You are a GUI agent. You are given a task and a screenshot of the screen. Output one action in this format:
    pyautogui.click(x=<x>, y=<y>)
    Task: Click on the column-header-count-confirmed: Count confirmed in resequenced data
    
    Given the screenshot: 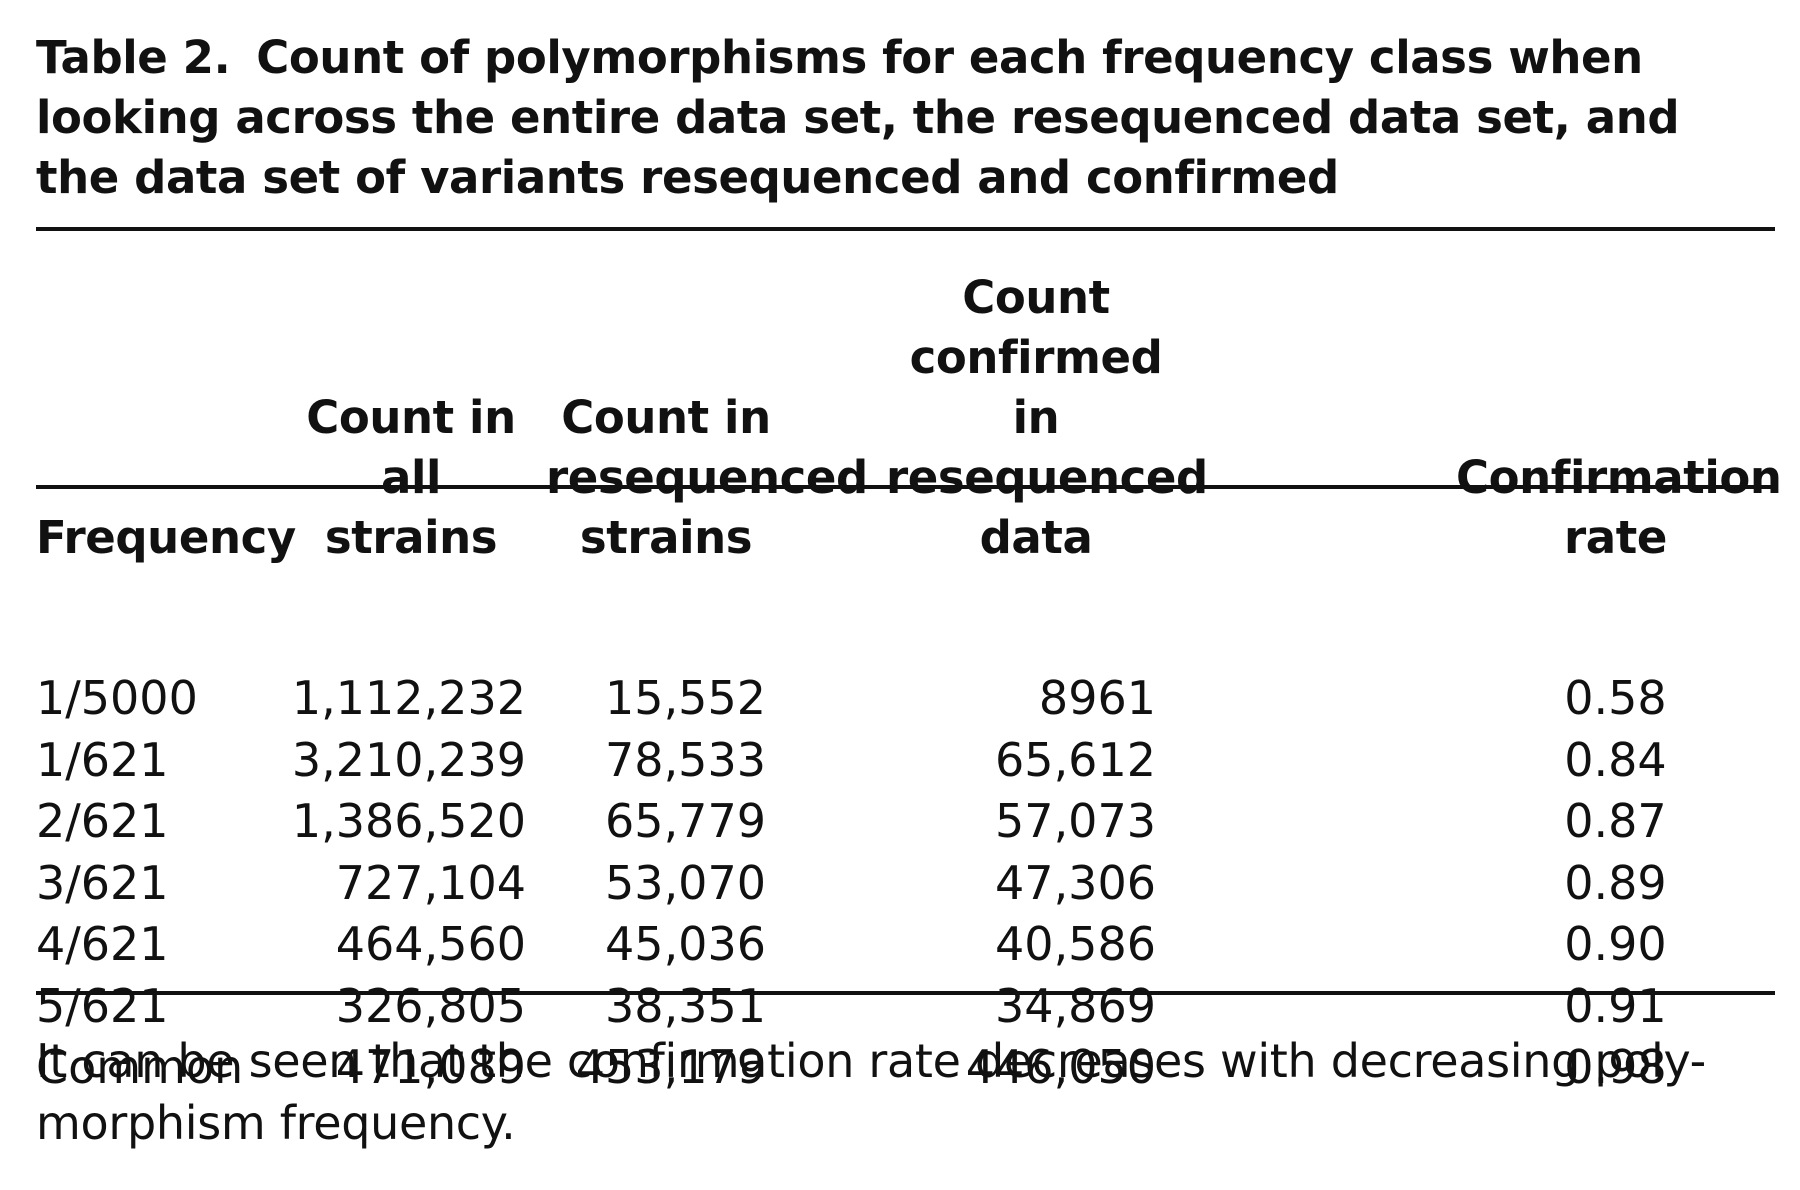 What is the action you would take?
    pyautogui.click(x=1047, y=417)
    